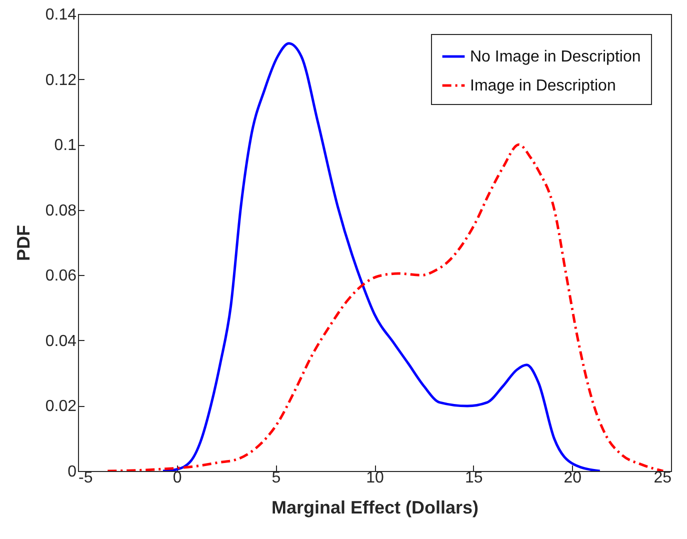  What do you see at coordinates (61, 341) in the screenshot?
I see `y-tick-label: 0.04` at bounding box center [61, 341].